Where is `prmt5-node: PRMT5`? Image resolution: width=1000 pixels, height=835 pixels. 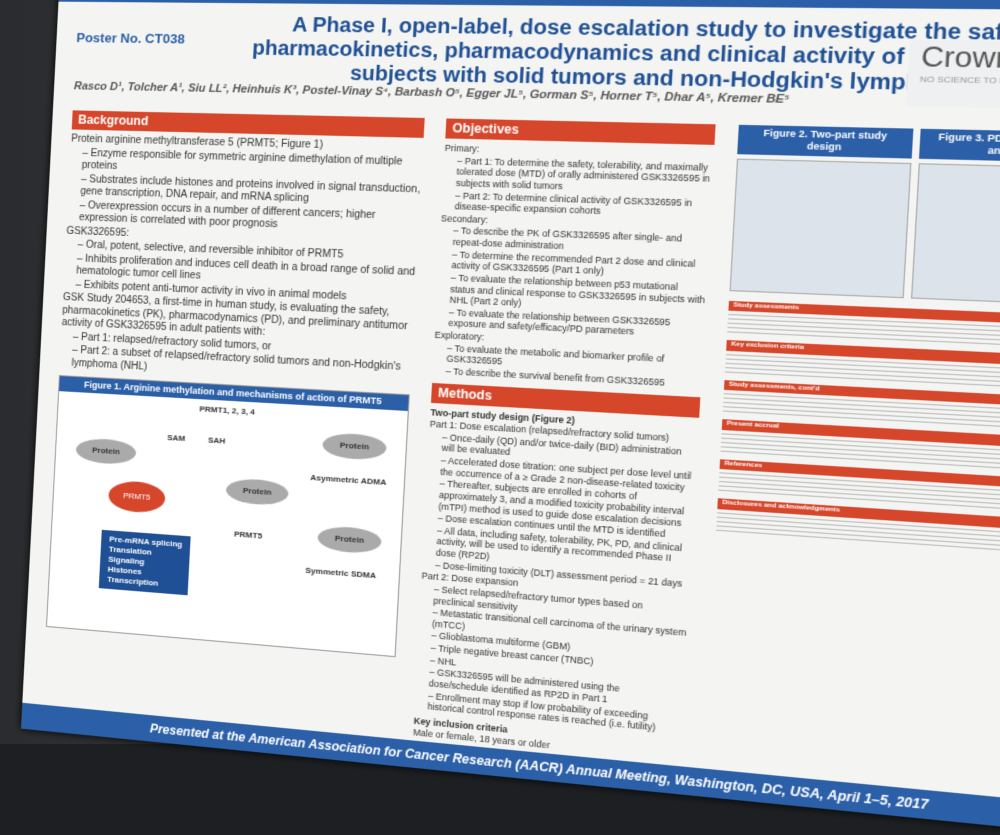 prmt5-node: PRMT5 is located at coordinates (136, 497).